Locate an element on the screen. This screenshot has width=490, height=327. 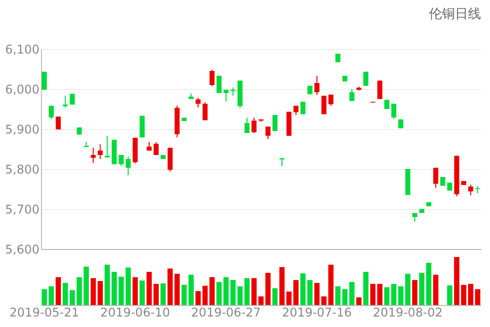
x-tick-label: 2019-06-10 is located at coordinates (135, 313).